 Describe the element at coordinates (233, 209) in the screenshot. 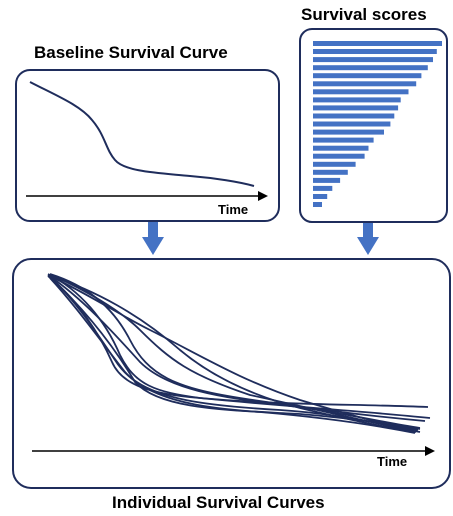

I see `baseline-axis-label: Time` at that location.